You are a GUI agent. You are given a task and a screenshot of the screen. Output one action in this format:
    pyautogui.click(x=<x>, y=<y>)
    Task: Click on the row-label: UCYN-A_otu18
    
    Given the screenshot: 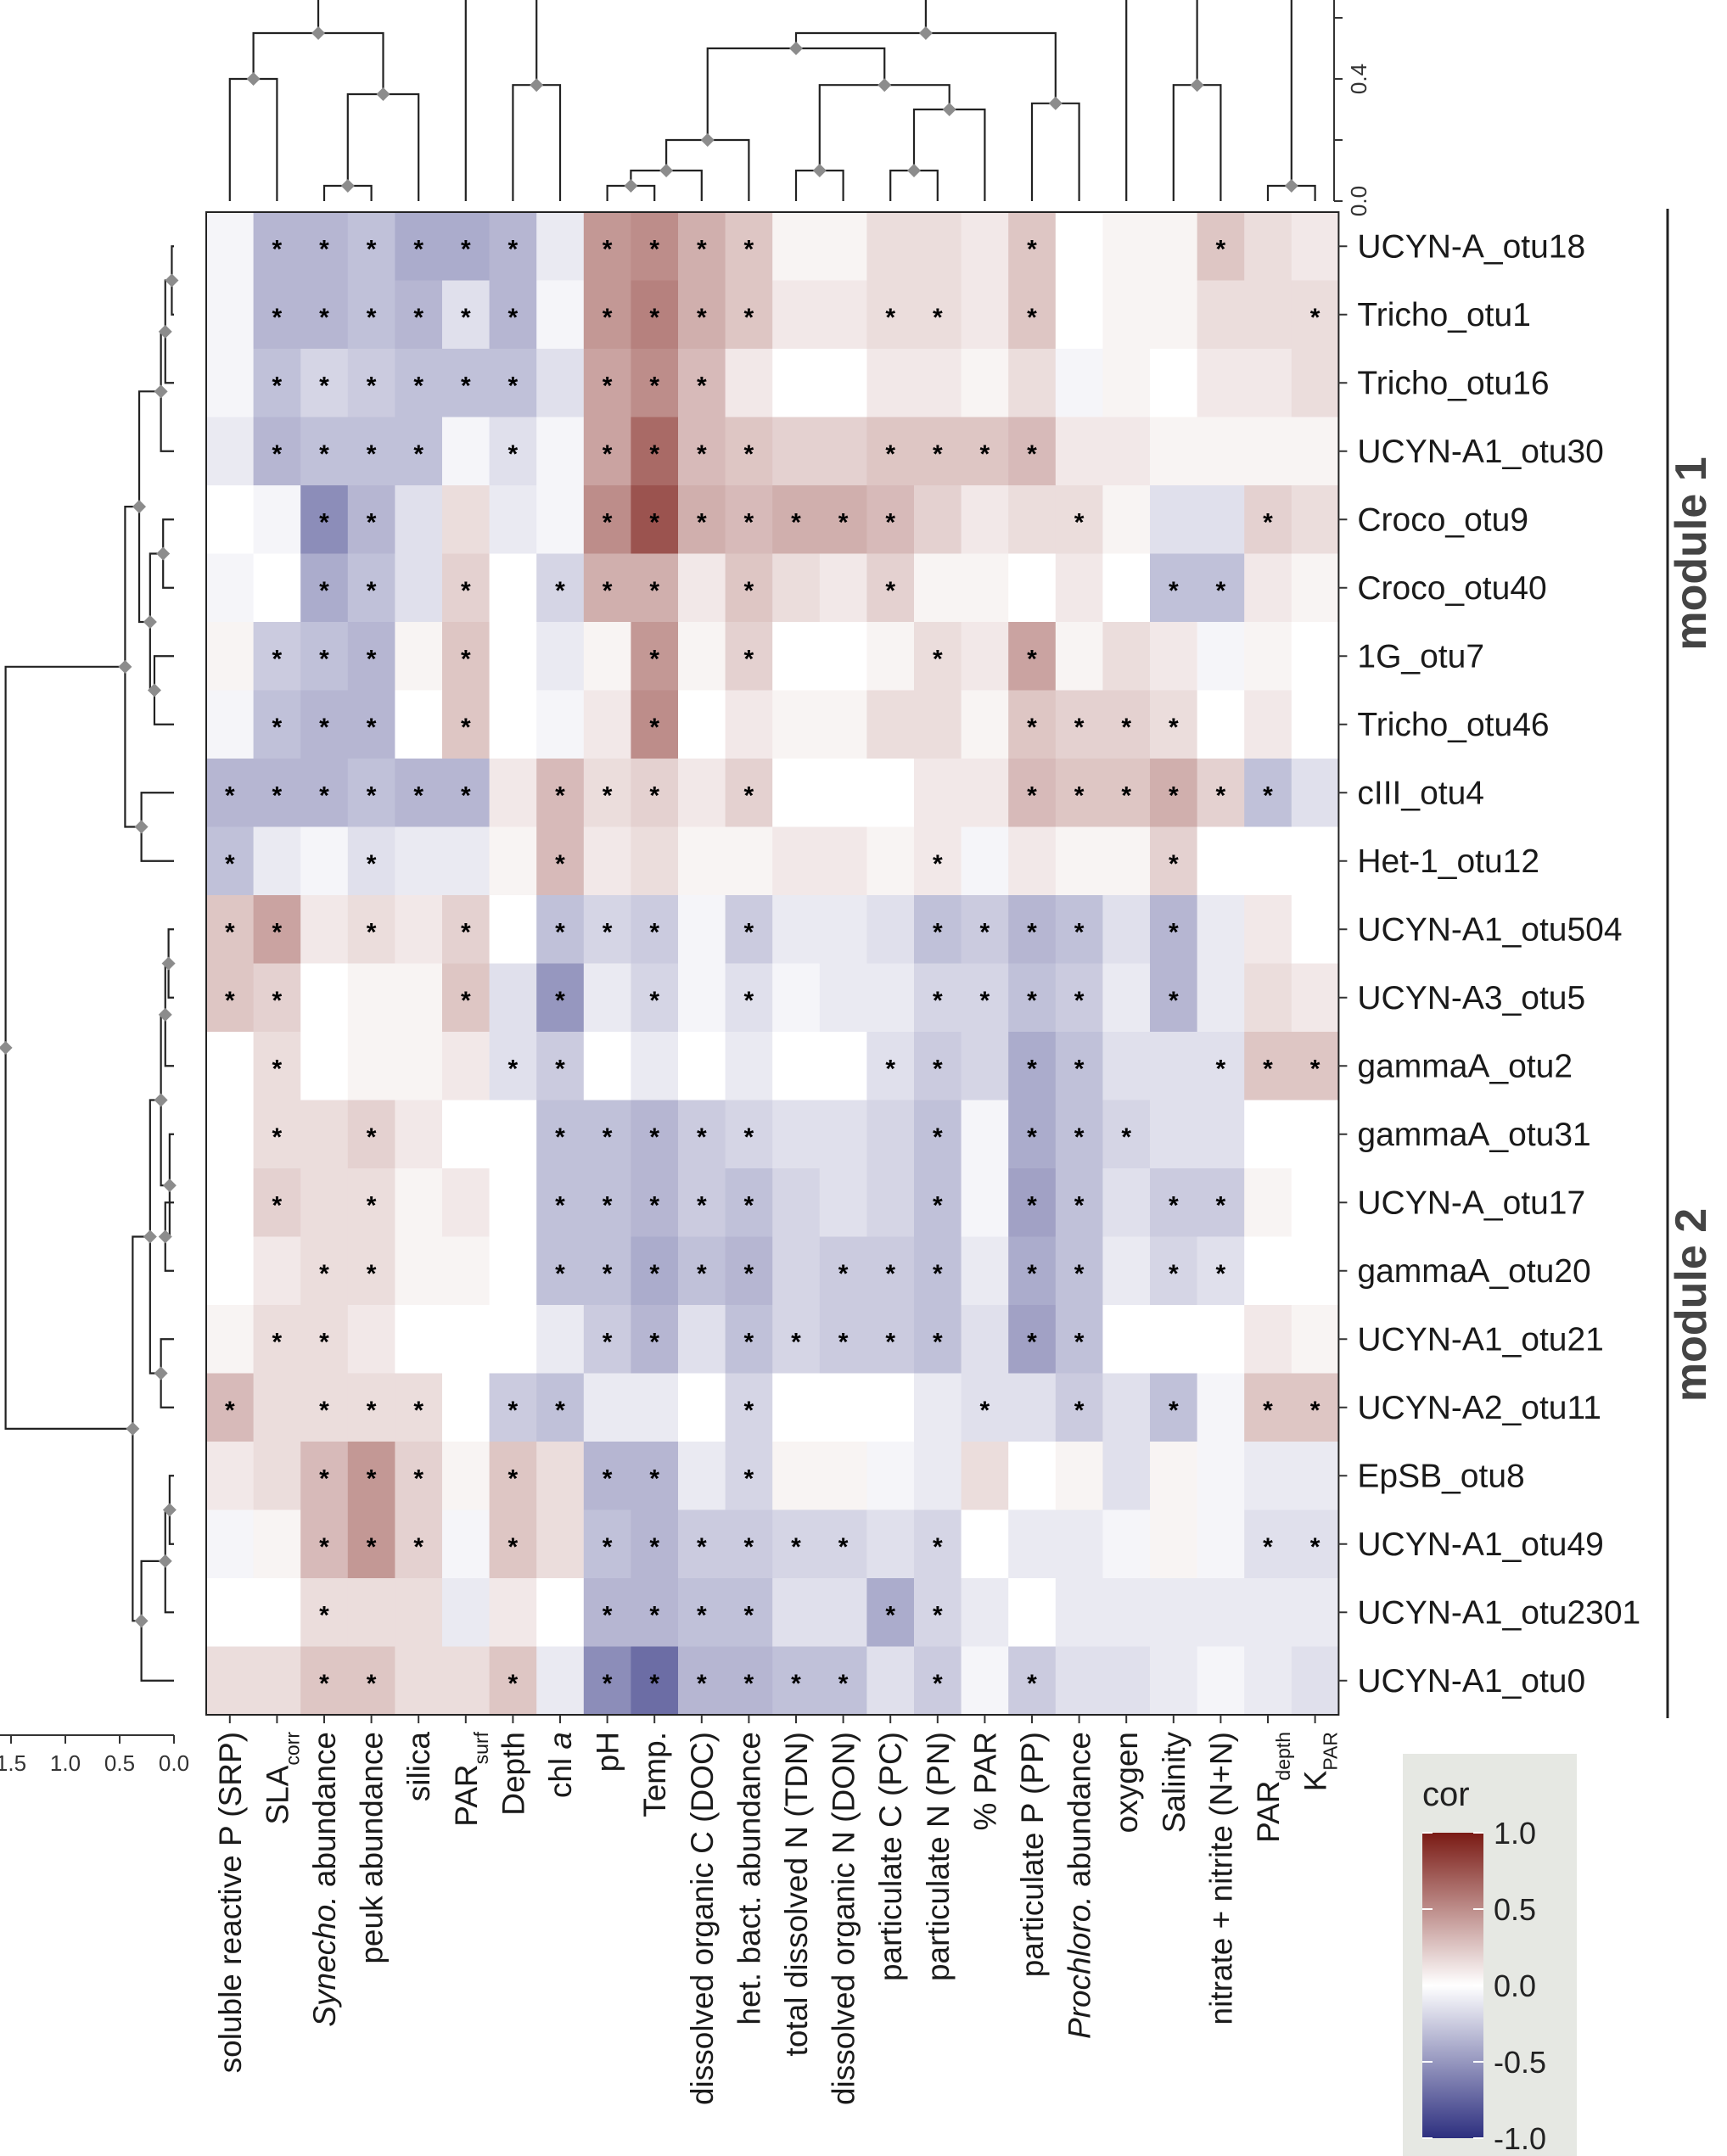 What is the action you would take?
    pyautogui.click(x=1471, y=247)
    